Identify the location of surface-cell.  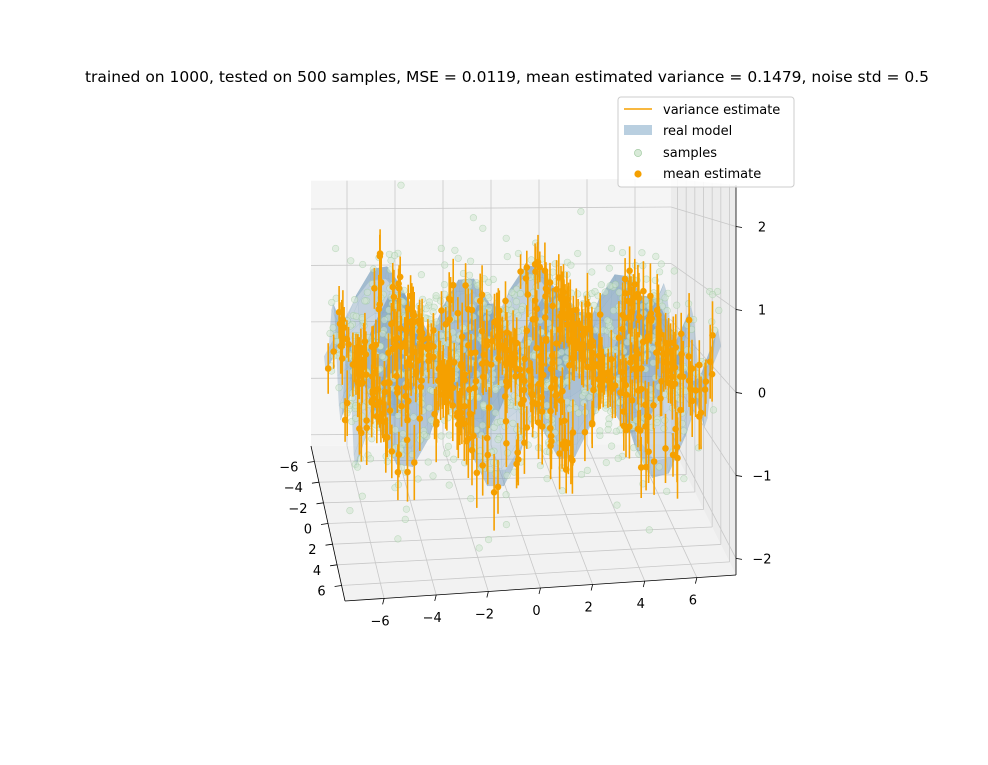
(491, 417).